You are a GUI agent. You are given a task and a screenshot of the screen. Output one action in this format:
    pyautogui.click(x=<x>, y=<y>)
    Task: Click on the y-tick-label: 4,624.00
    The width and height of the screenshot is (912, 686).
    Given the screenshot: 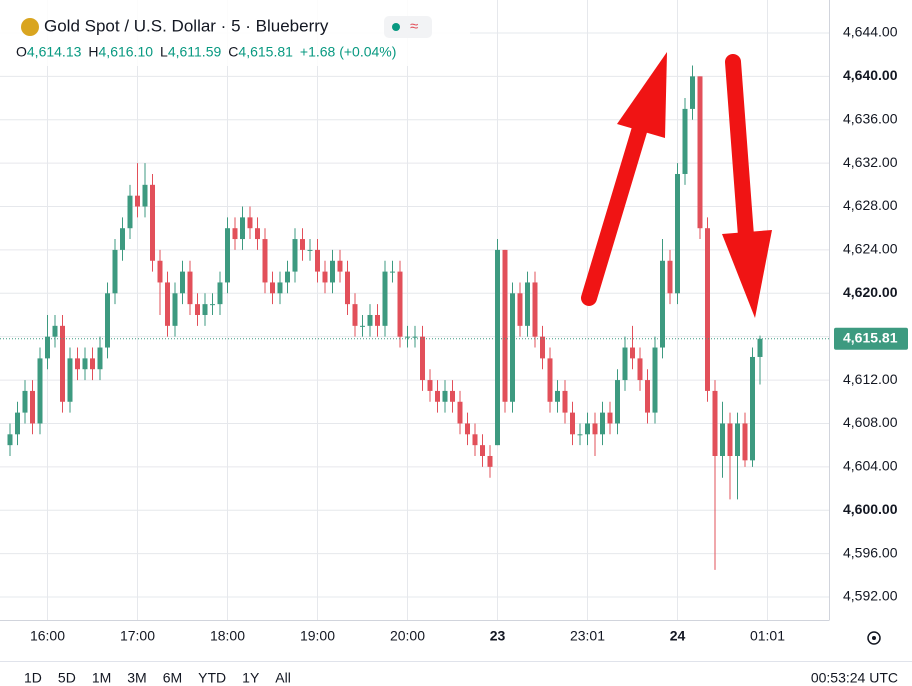 What is the action you would take?
    pyautogui.click(x=870, y=249)
    